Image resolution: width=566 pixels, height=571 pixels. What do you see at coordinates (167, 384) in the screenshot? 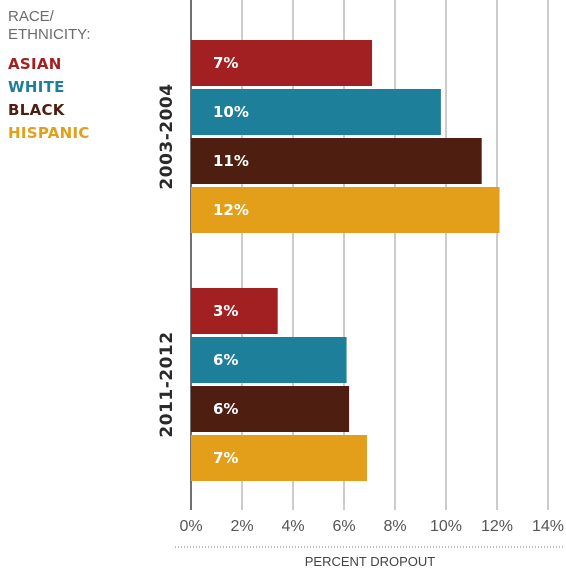
I see `group-label: 2011-2012` at bounding box center [167, 384].